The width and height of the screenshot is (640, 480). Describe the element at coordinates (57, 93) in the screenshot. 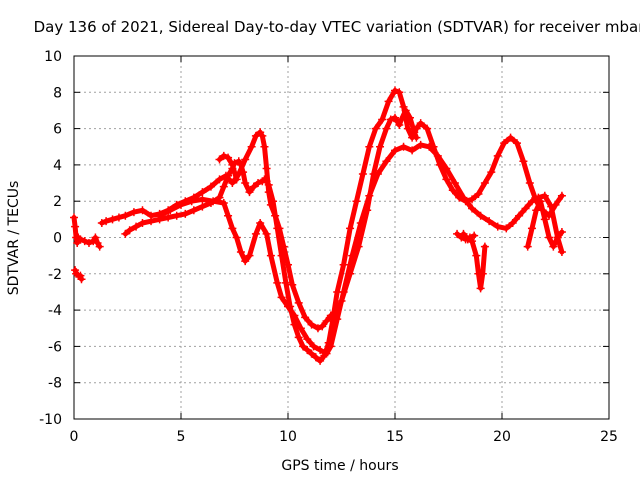

I see `y-tick-label: 8` at that location.